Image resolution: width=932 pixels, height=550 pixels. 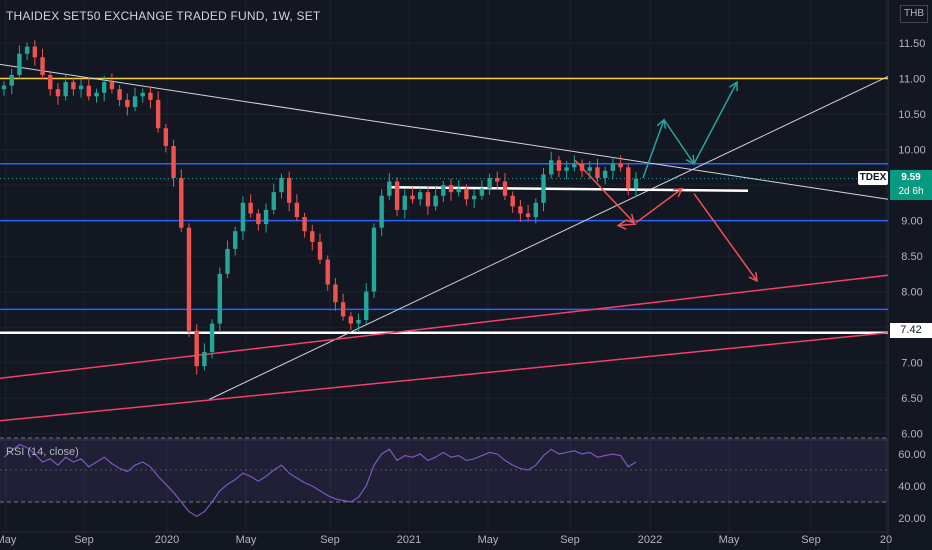 What do you see at coordinates (912, 487) in the screenshot?
I see `rsi-tick-label: 40.00` at bounding box center [912, 487].